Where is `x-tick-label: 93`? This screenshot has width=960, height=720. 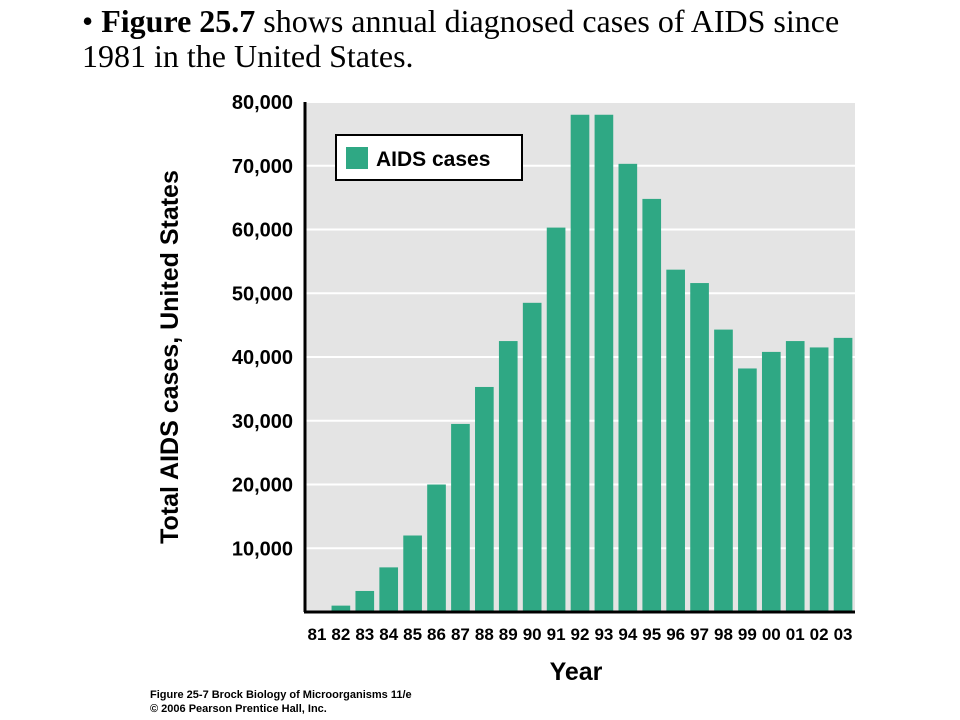
x-tick-label: 93 is located at coordinates (603, 634).